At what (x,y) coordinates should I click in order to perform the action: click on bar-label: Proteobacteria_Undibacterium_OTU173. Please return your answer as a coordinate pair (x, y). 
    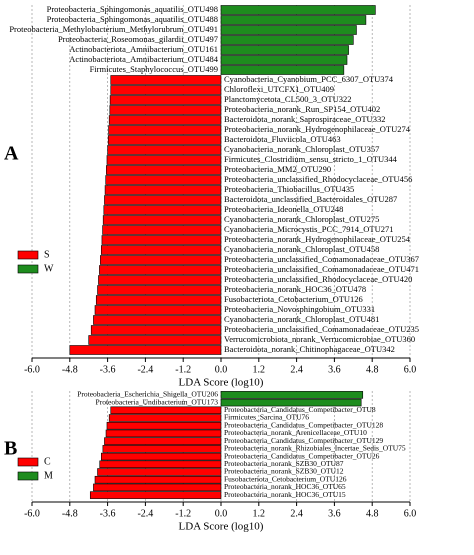
    Looking at the image, I should click on (157, 401).